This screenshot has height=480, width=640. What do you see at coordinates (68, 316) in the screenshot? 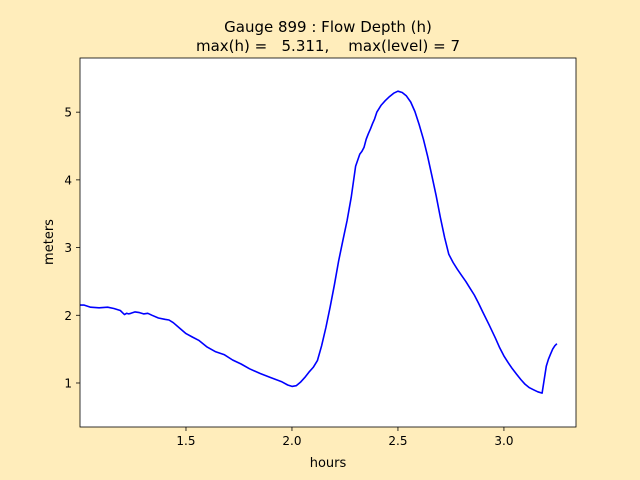
I see `y-tick-label: 2` at bounding box center [68, 316].